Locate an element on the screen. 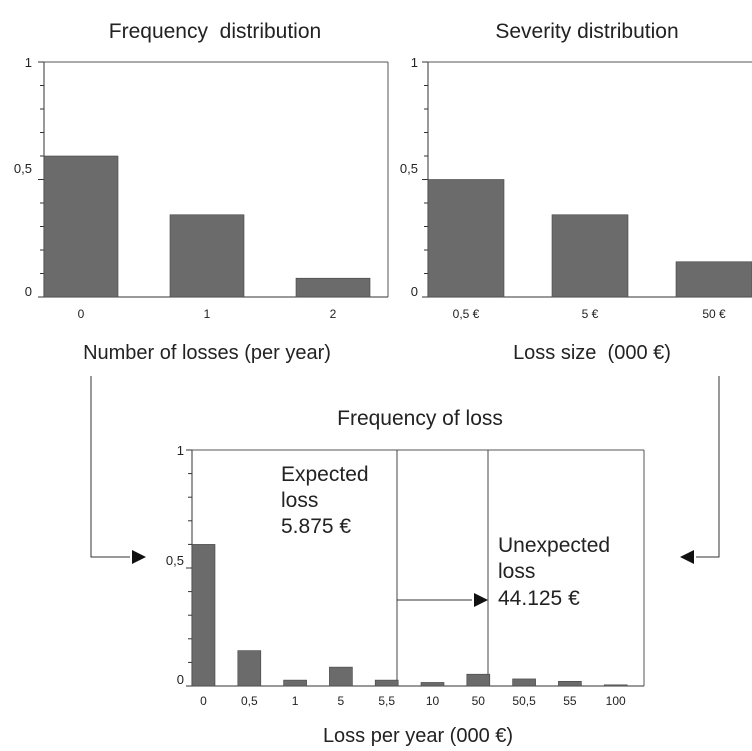 The height and width of the screenshot is (751, 752). frequency-distribution-title: Frequency distribution is located at coordinates (215, 31).